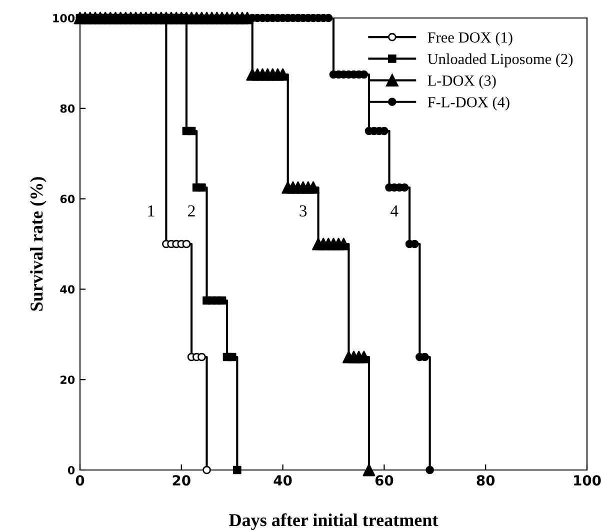 The image size is (602, 531). What do you see at coordinates (151, 210) in the screenshot?
I see `annotation: 1` at bounding box center [151, 210].